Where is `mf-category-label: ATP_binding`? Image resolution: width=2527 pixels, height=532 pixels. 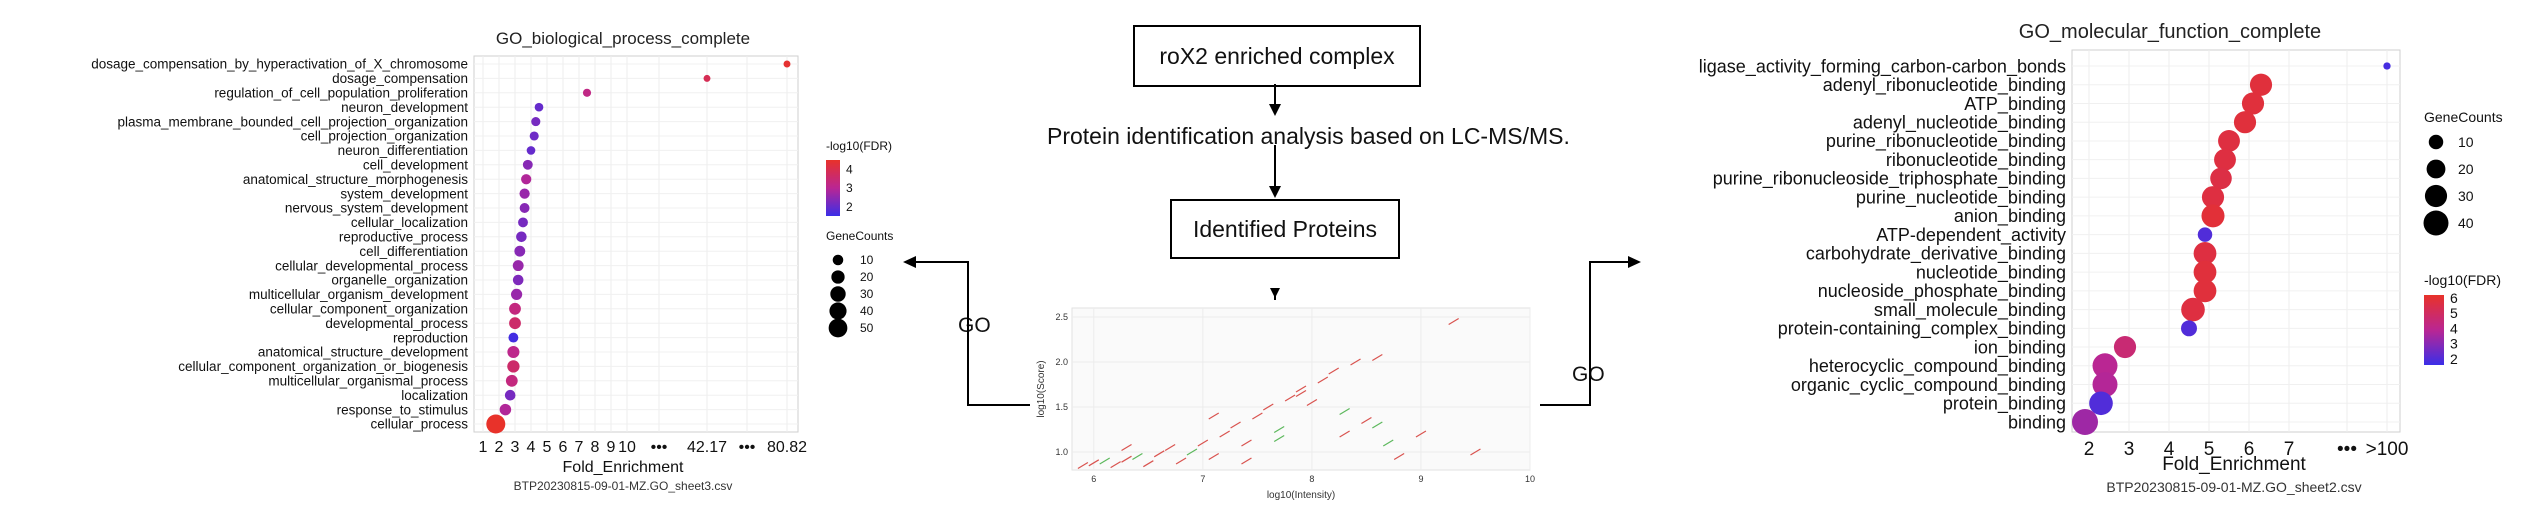 mf-category-label: ATP_binding is located at coordinates (2015, 104).